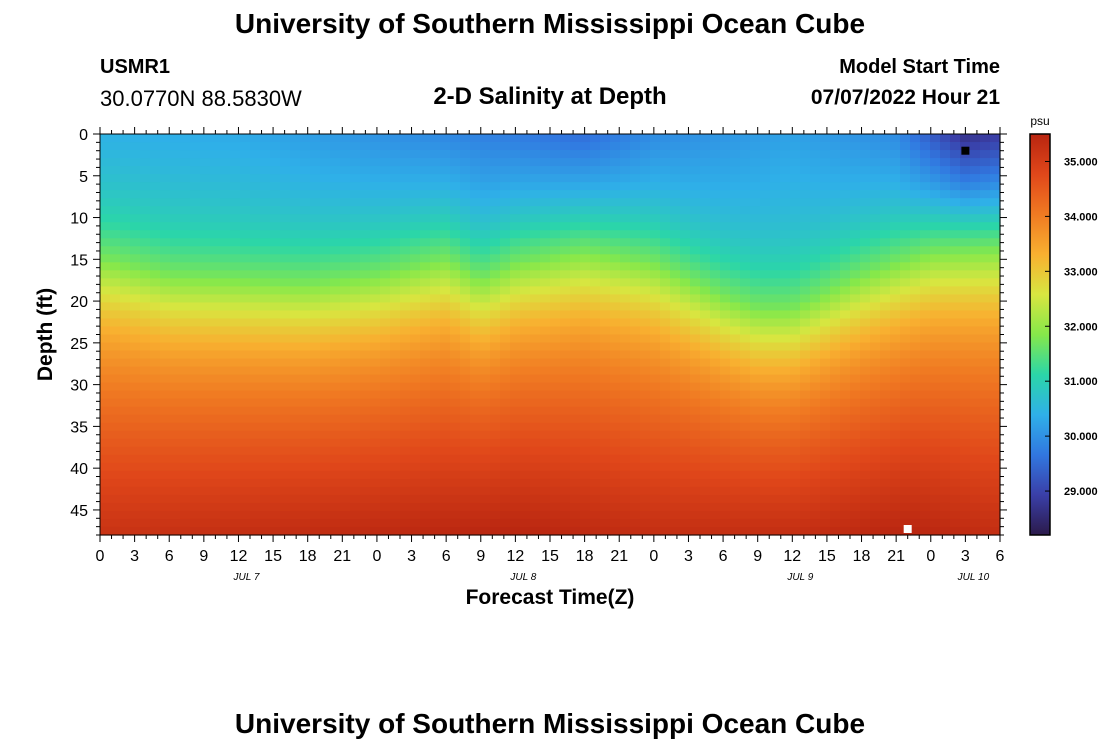 Image resolution: width=1100 pixels, height=750 pixels. Describe the element at coordinates (79, 427) in the screenshot. I see `y-tick-label: 35` at that location.